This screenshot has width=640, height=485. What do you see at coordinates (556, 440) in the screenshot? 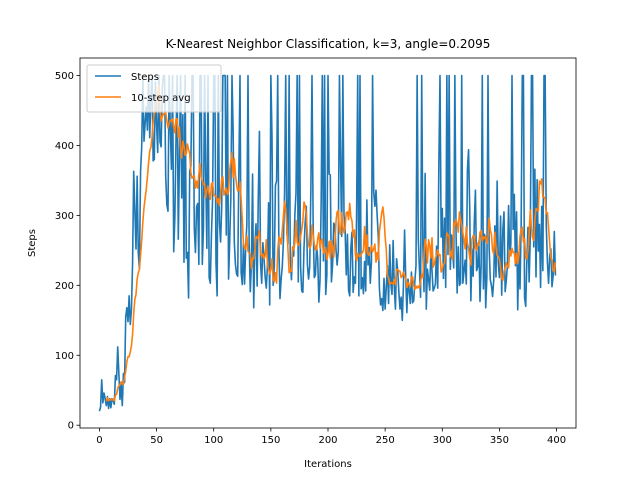
I see `x-tick-label: 400` at bounding box center [556, 440].